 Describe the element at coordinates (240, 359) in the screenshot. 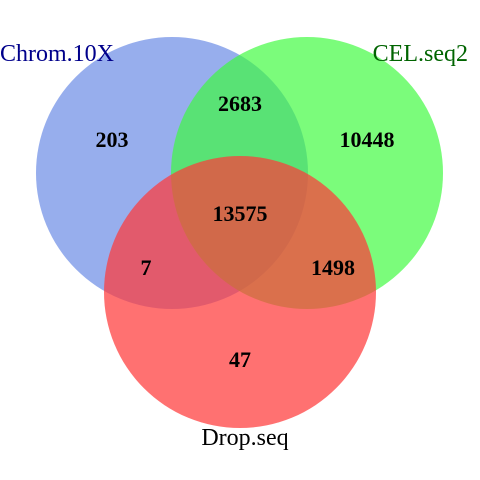

I see `count-drop-only: 47` at that location.